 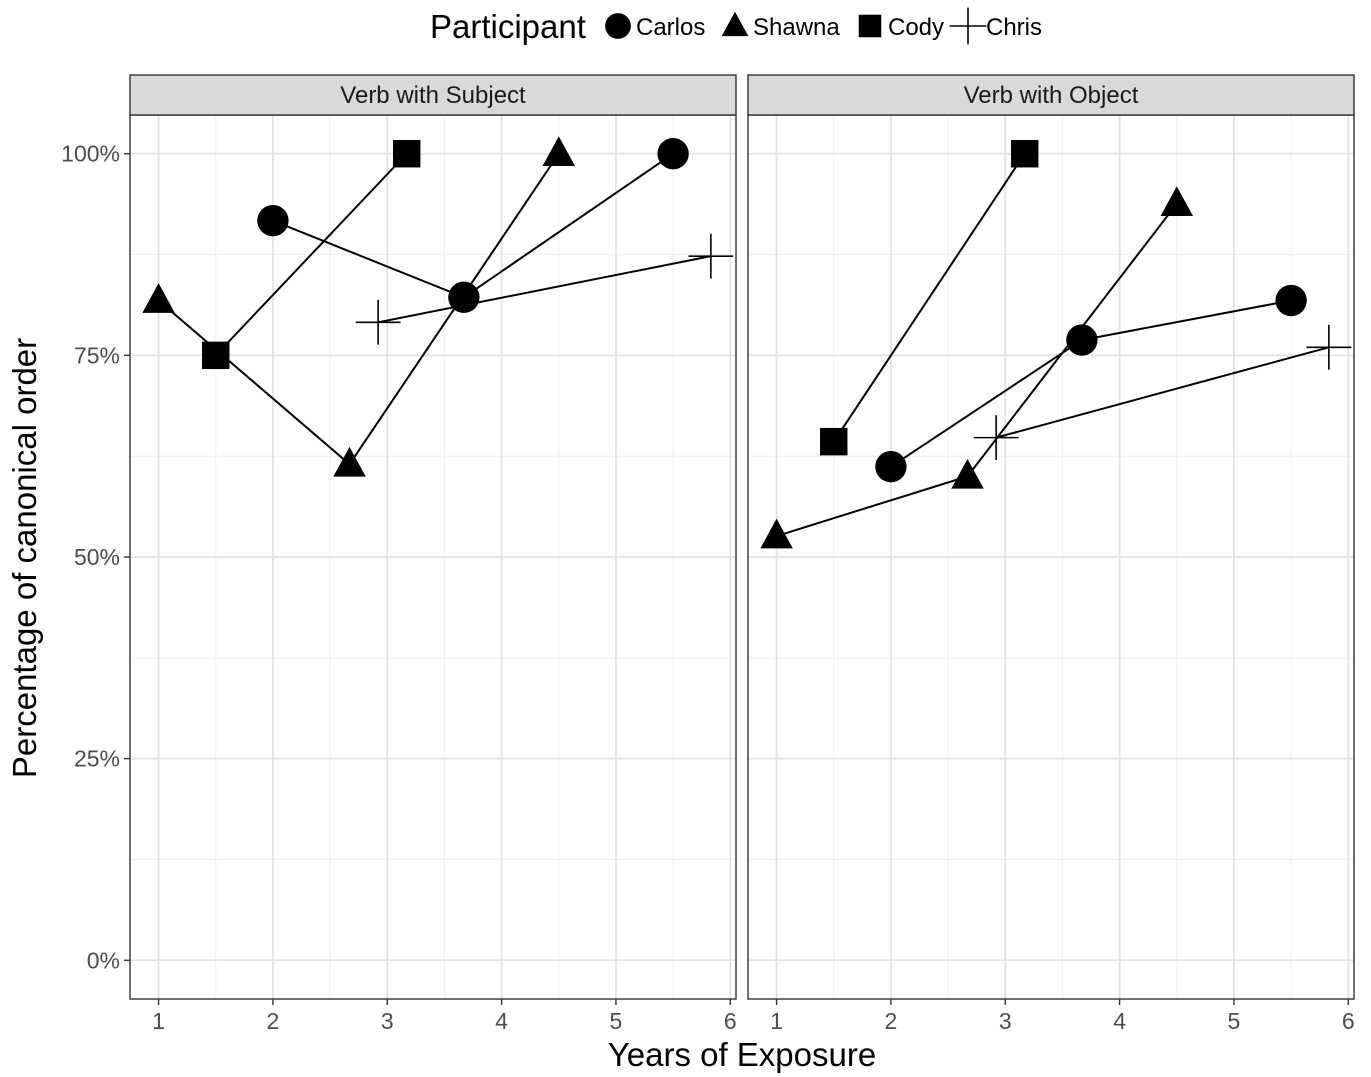 I want to click on legend-item-chris: Chris, so click(x=995, y=26).